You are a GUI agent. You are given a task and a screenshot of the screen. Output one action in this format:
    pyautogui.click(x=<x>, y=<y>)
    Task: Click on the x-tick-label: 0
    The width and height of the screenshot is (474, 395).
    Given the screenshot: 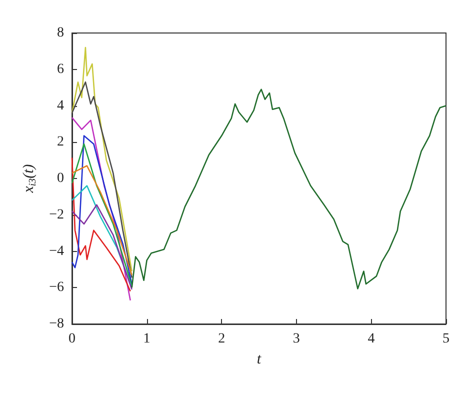 What is the action you would take?
    pyautogui.click(x=72, y=339)
    